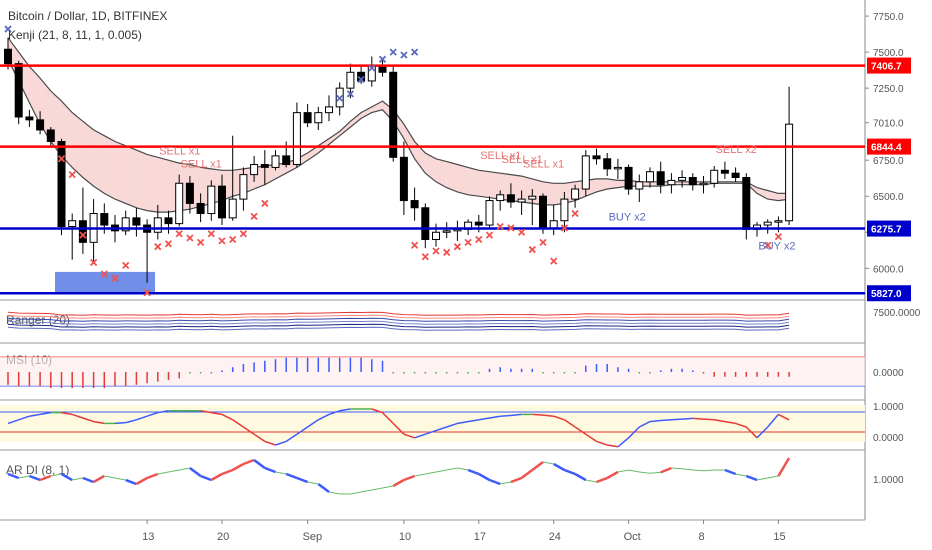 The height and width of the screenshot is (550, 932). I want to click on level-tag-label: 6275.7, so click(886, 230).